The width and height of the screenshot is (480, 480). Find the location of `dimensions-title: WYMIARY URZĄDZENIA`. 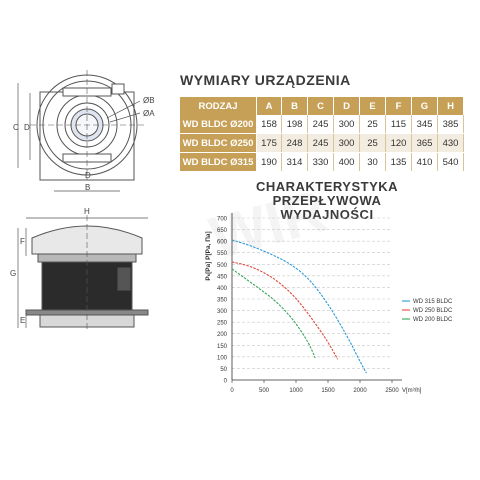

dimensions-title: WYMIARY URZĄDZENIA is located at coordinates (265, 80).